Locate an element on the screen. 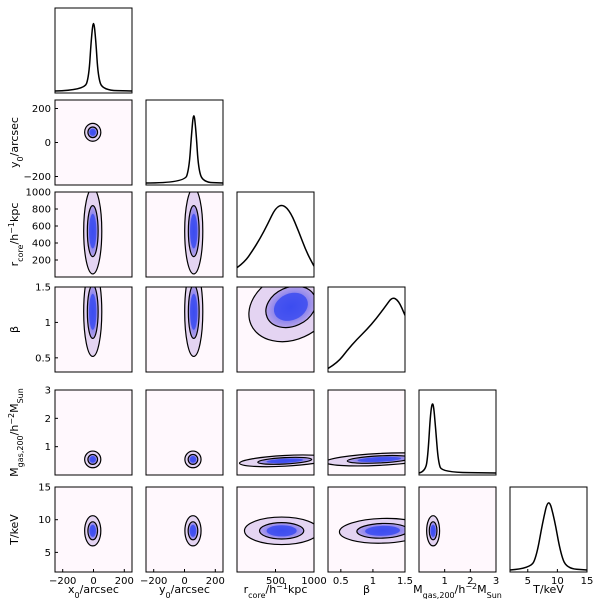 This screenshot has width=599, height=599. y-tick-label: 600 is located at coordinates (41, 227).